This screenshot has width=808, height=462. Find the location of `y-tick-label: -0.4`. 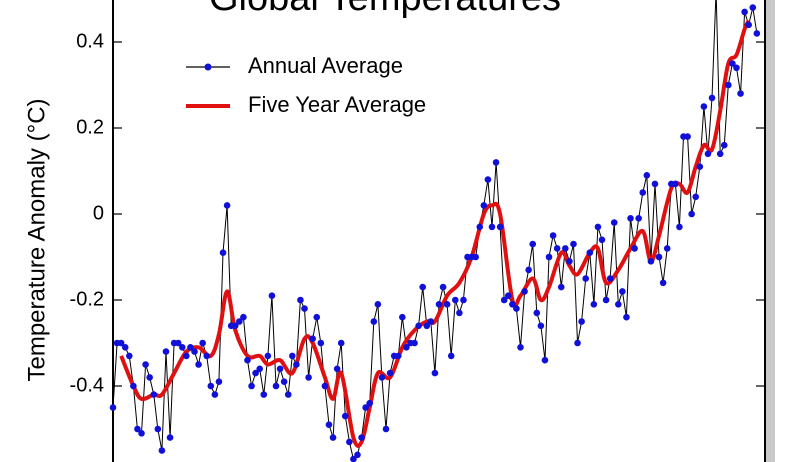

y-tick-label: -0.4 is located at coordinates (87, 385).